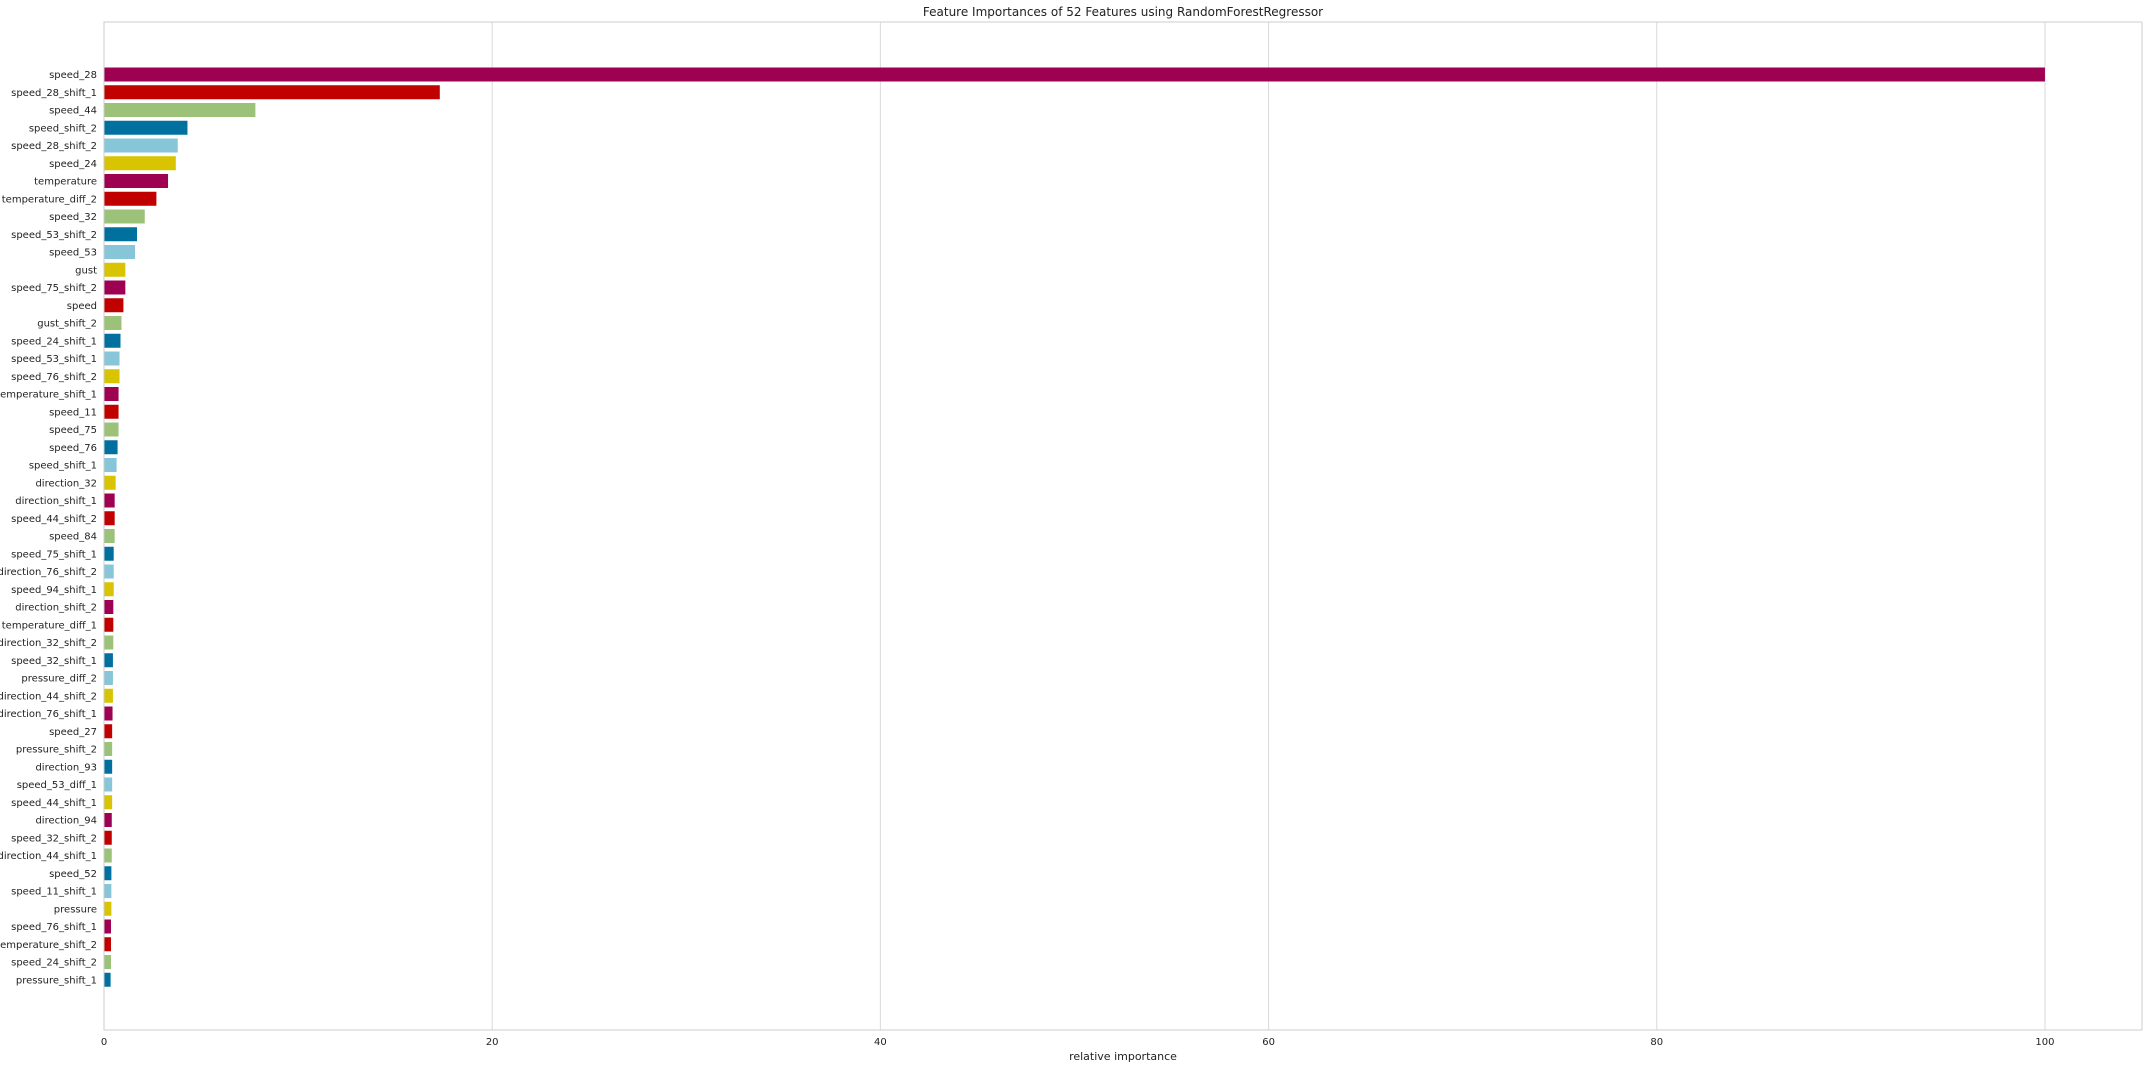  What do you see at coordinates (82, 306) in the screenshot?
I see `y-tick-label: speed` at bounding box center [82, 306].